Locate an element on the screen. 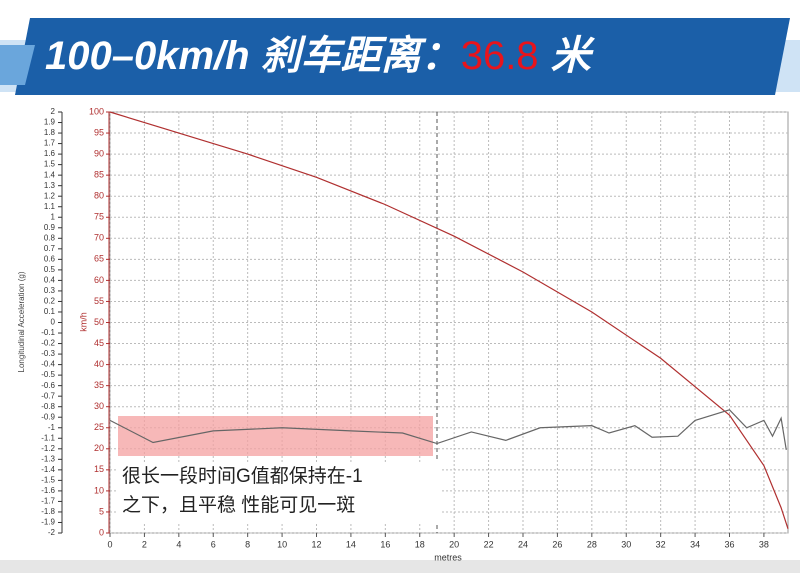 The height and width of the screenshot is (573, 800). y2-tick-label: 1.2 is located at coordinates (50, 195).